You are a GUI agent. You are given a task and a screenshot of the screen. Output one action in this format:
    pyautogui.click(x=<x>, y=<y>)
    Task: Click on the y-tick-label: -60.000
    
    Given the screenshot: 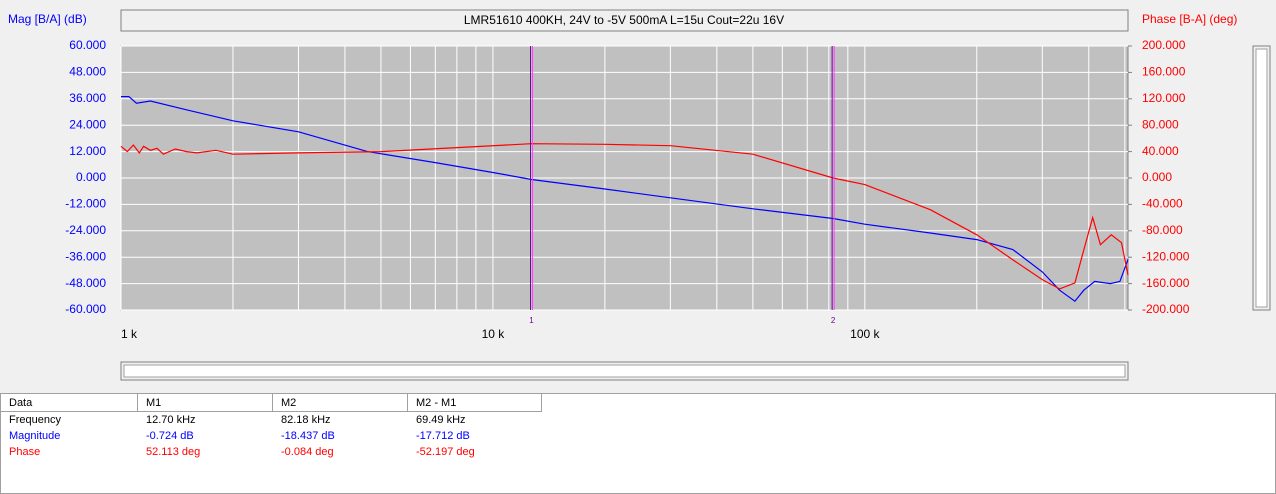 What is the action you would take?
    pyautogui.click(x=85, y=309)
    